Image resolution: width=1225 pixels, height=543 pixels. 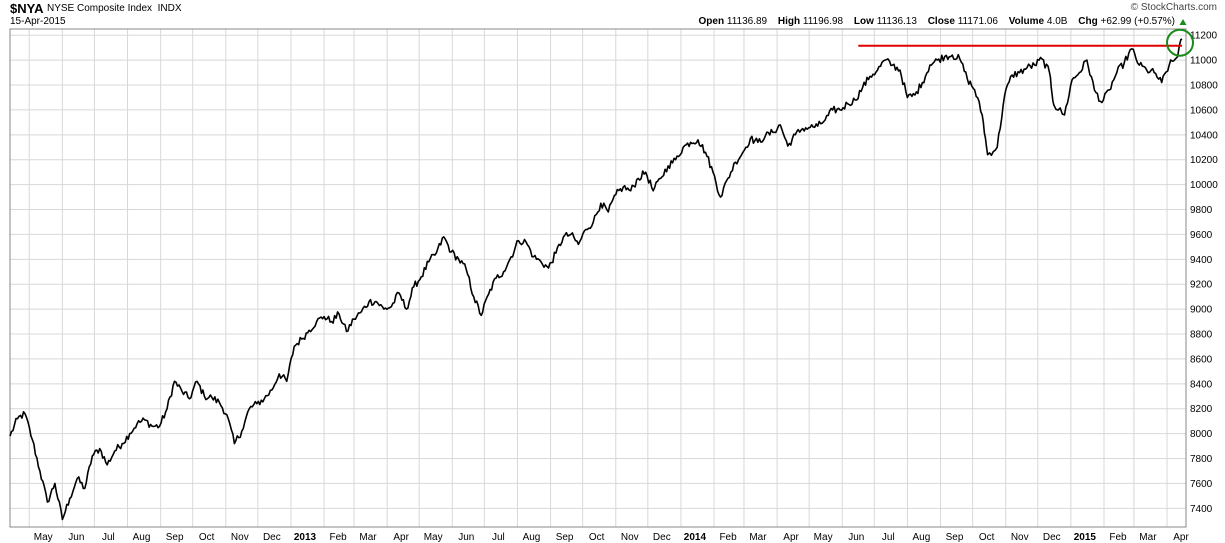 I want to click on y-tick-label: 10200, so click(x=1204, y=160).